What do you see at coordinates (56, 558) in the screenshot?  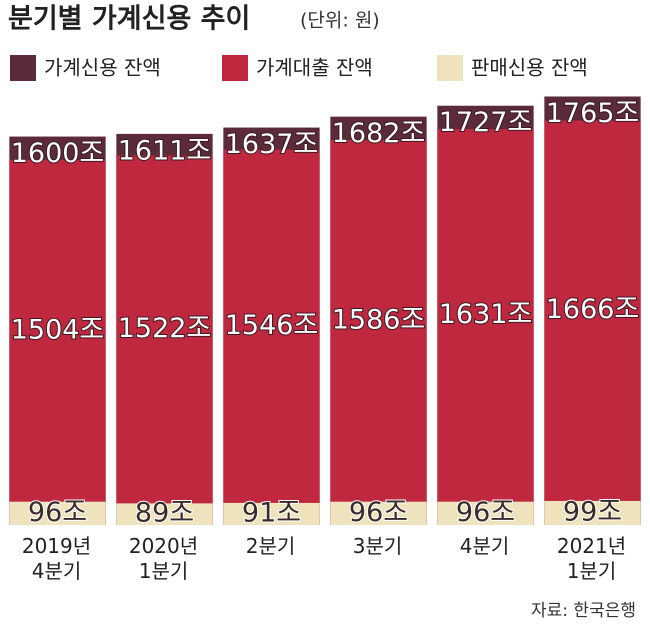 I see `x-tick-label: 2019년 4분기` at bounding box center [56, 558].